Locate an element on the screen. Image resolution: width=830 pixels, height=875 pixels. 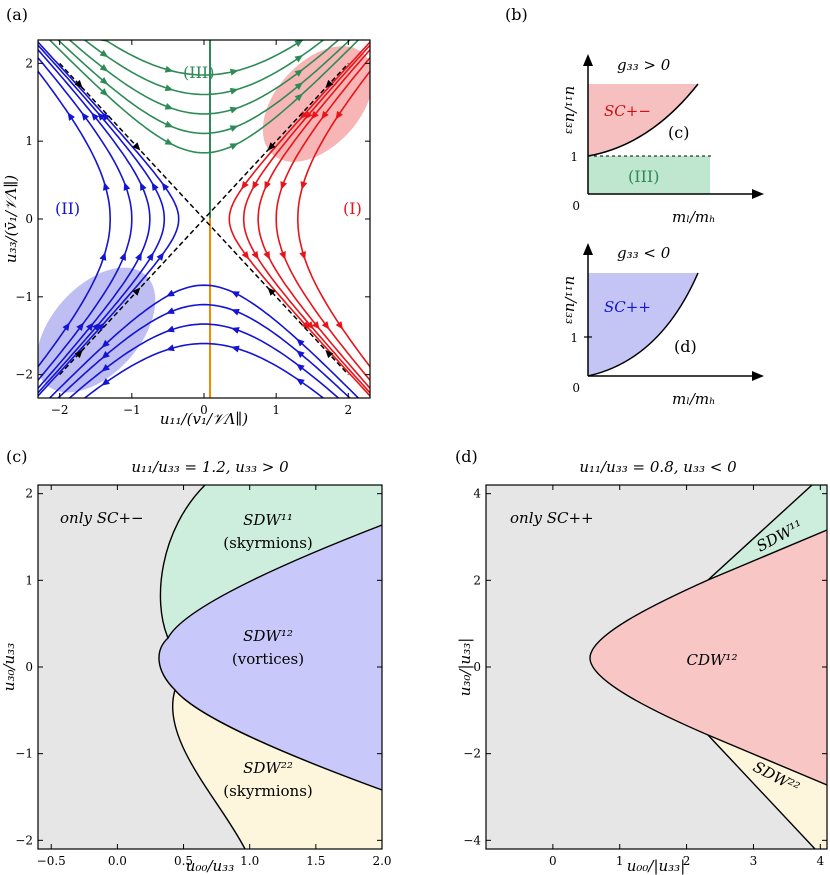
panel-d-xlabel: u₀₀/|u₃₃| is located at coordinates (656, 866).